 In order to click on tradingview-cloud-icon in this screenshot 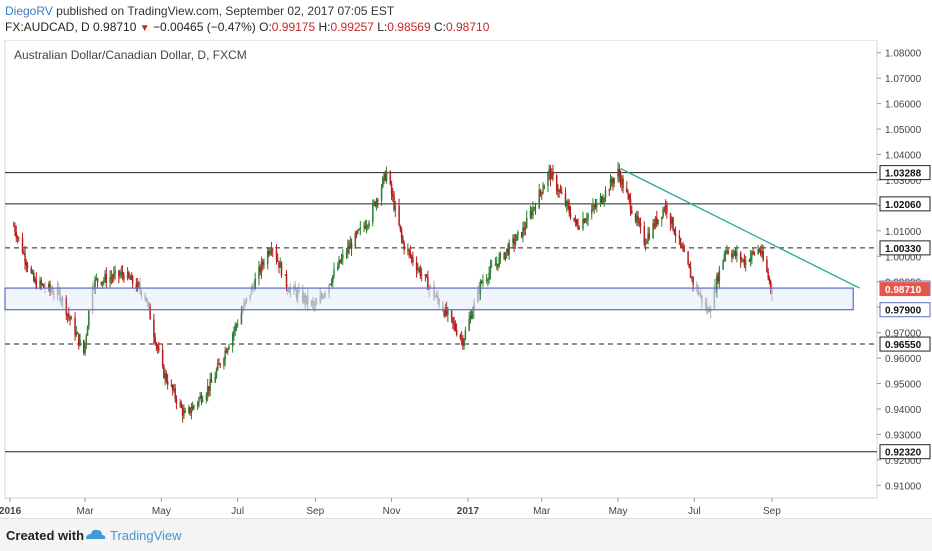, I will do `click(96, 534)`.